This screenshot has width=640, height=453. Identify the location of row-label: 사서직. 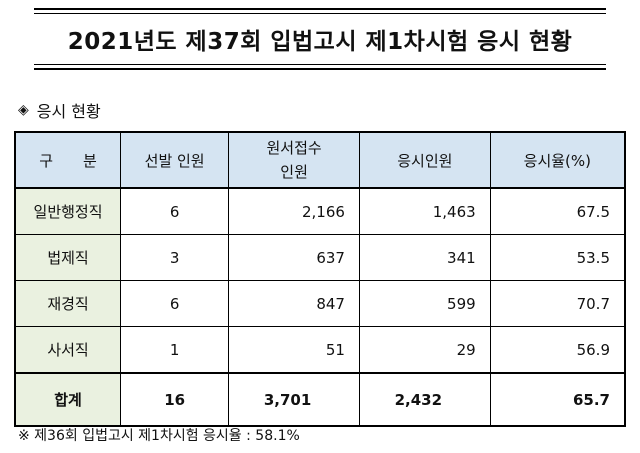
(68, 350).